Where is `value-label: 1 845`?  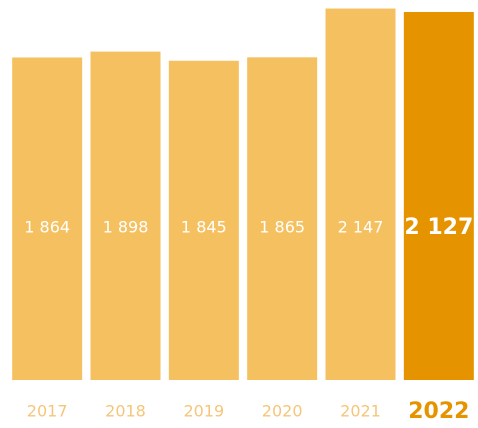 value-label: 1 845 is located at coordinates (204, 227).